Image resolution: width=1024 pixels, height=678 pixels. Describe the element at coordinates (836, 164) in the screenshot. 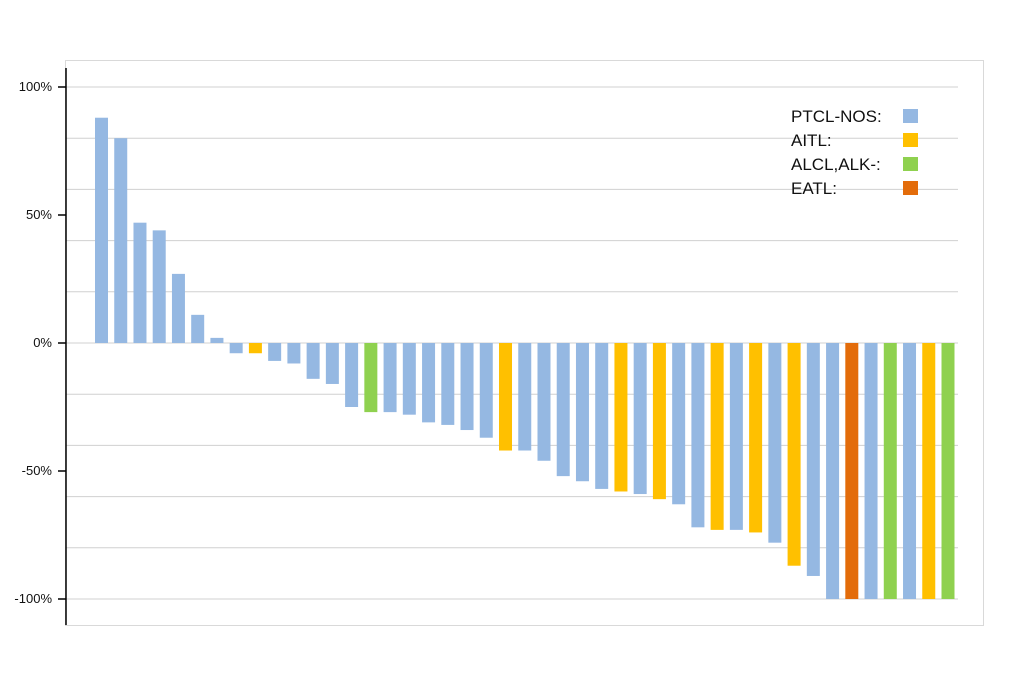

I see `legend-label: ALCL,ALK-:` at that location.